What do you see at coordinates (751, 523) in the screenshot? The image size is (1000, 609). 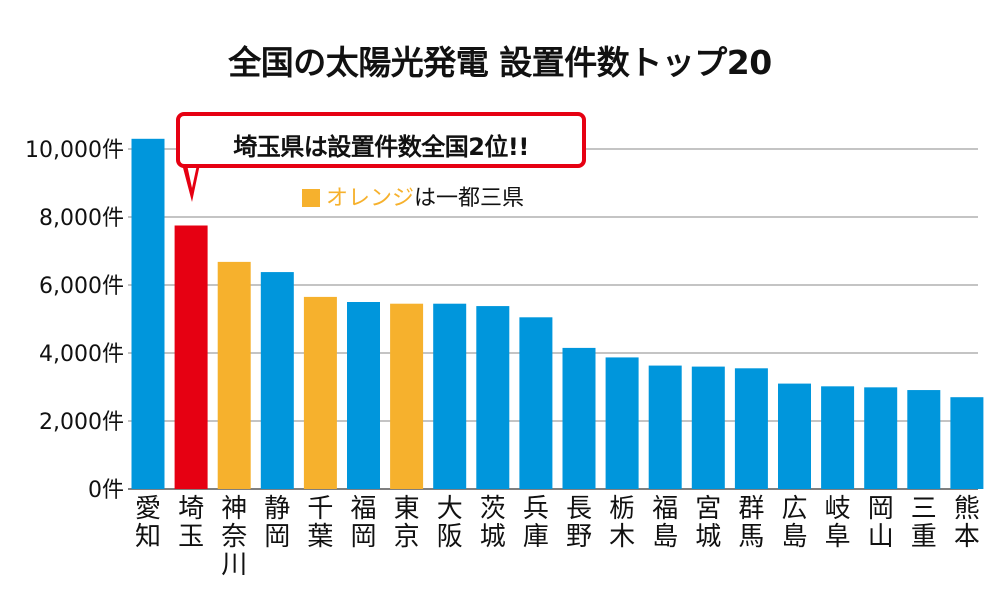 I see `x-category-label: 群馬` at bounding box center [751, 523].